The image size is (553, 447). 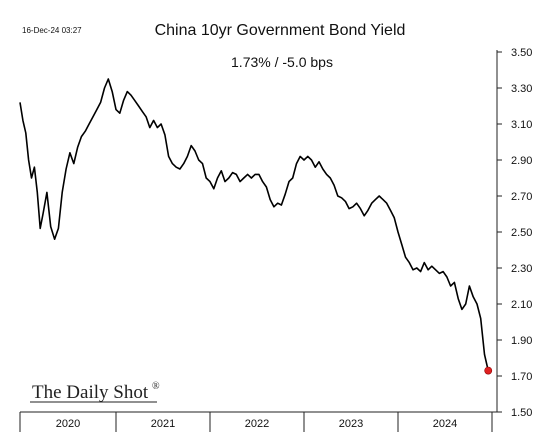 I want to click on watermark: The Daily Shot ®, so click(x=95, y=392).